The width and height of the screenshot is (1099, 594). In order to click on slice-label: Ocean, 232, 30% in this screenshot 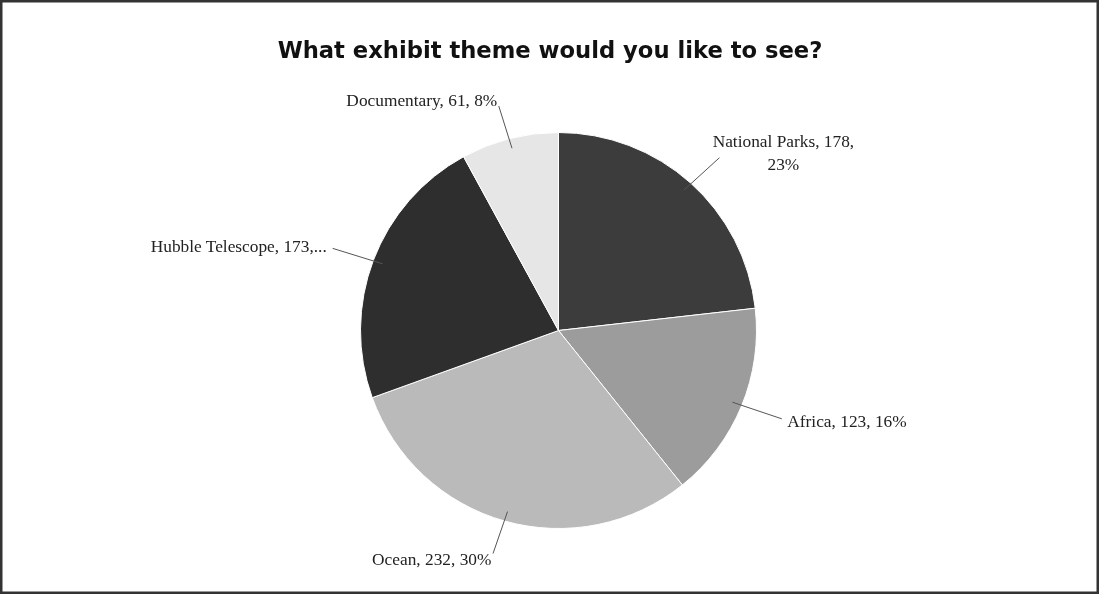, I will do `click(432, 559)`.